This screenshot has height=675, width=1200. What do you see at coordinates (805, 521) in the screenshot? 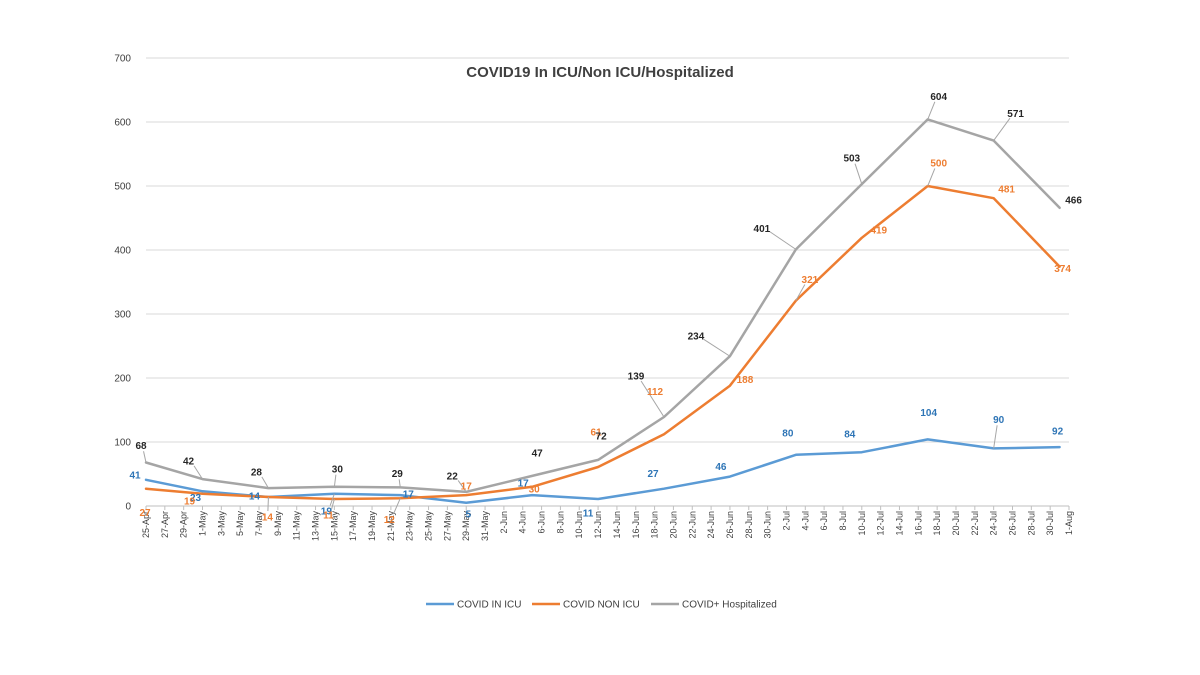
I see `x-tick-label: 4-Jul` at bounding box center [805, 521].